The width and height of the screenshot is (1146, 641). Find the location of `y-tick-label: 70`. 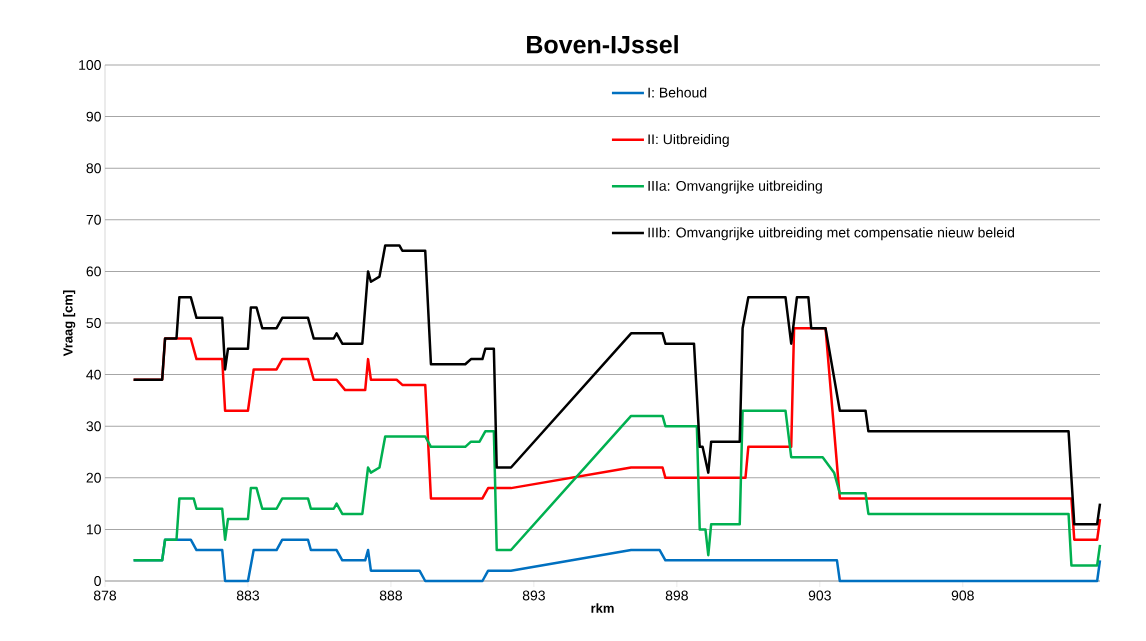

y-tick-label: 70 is located at coordinates (93, 219).